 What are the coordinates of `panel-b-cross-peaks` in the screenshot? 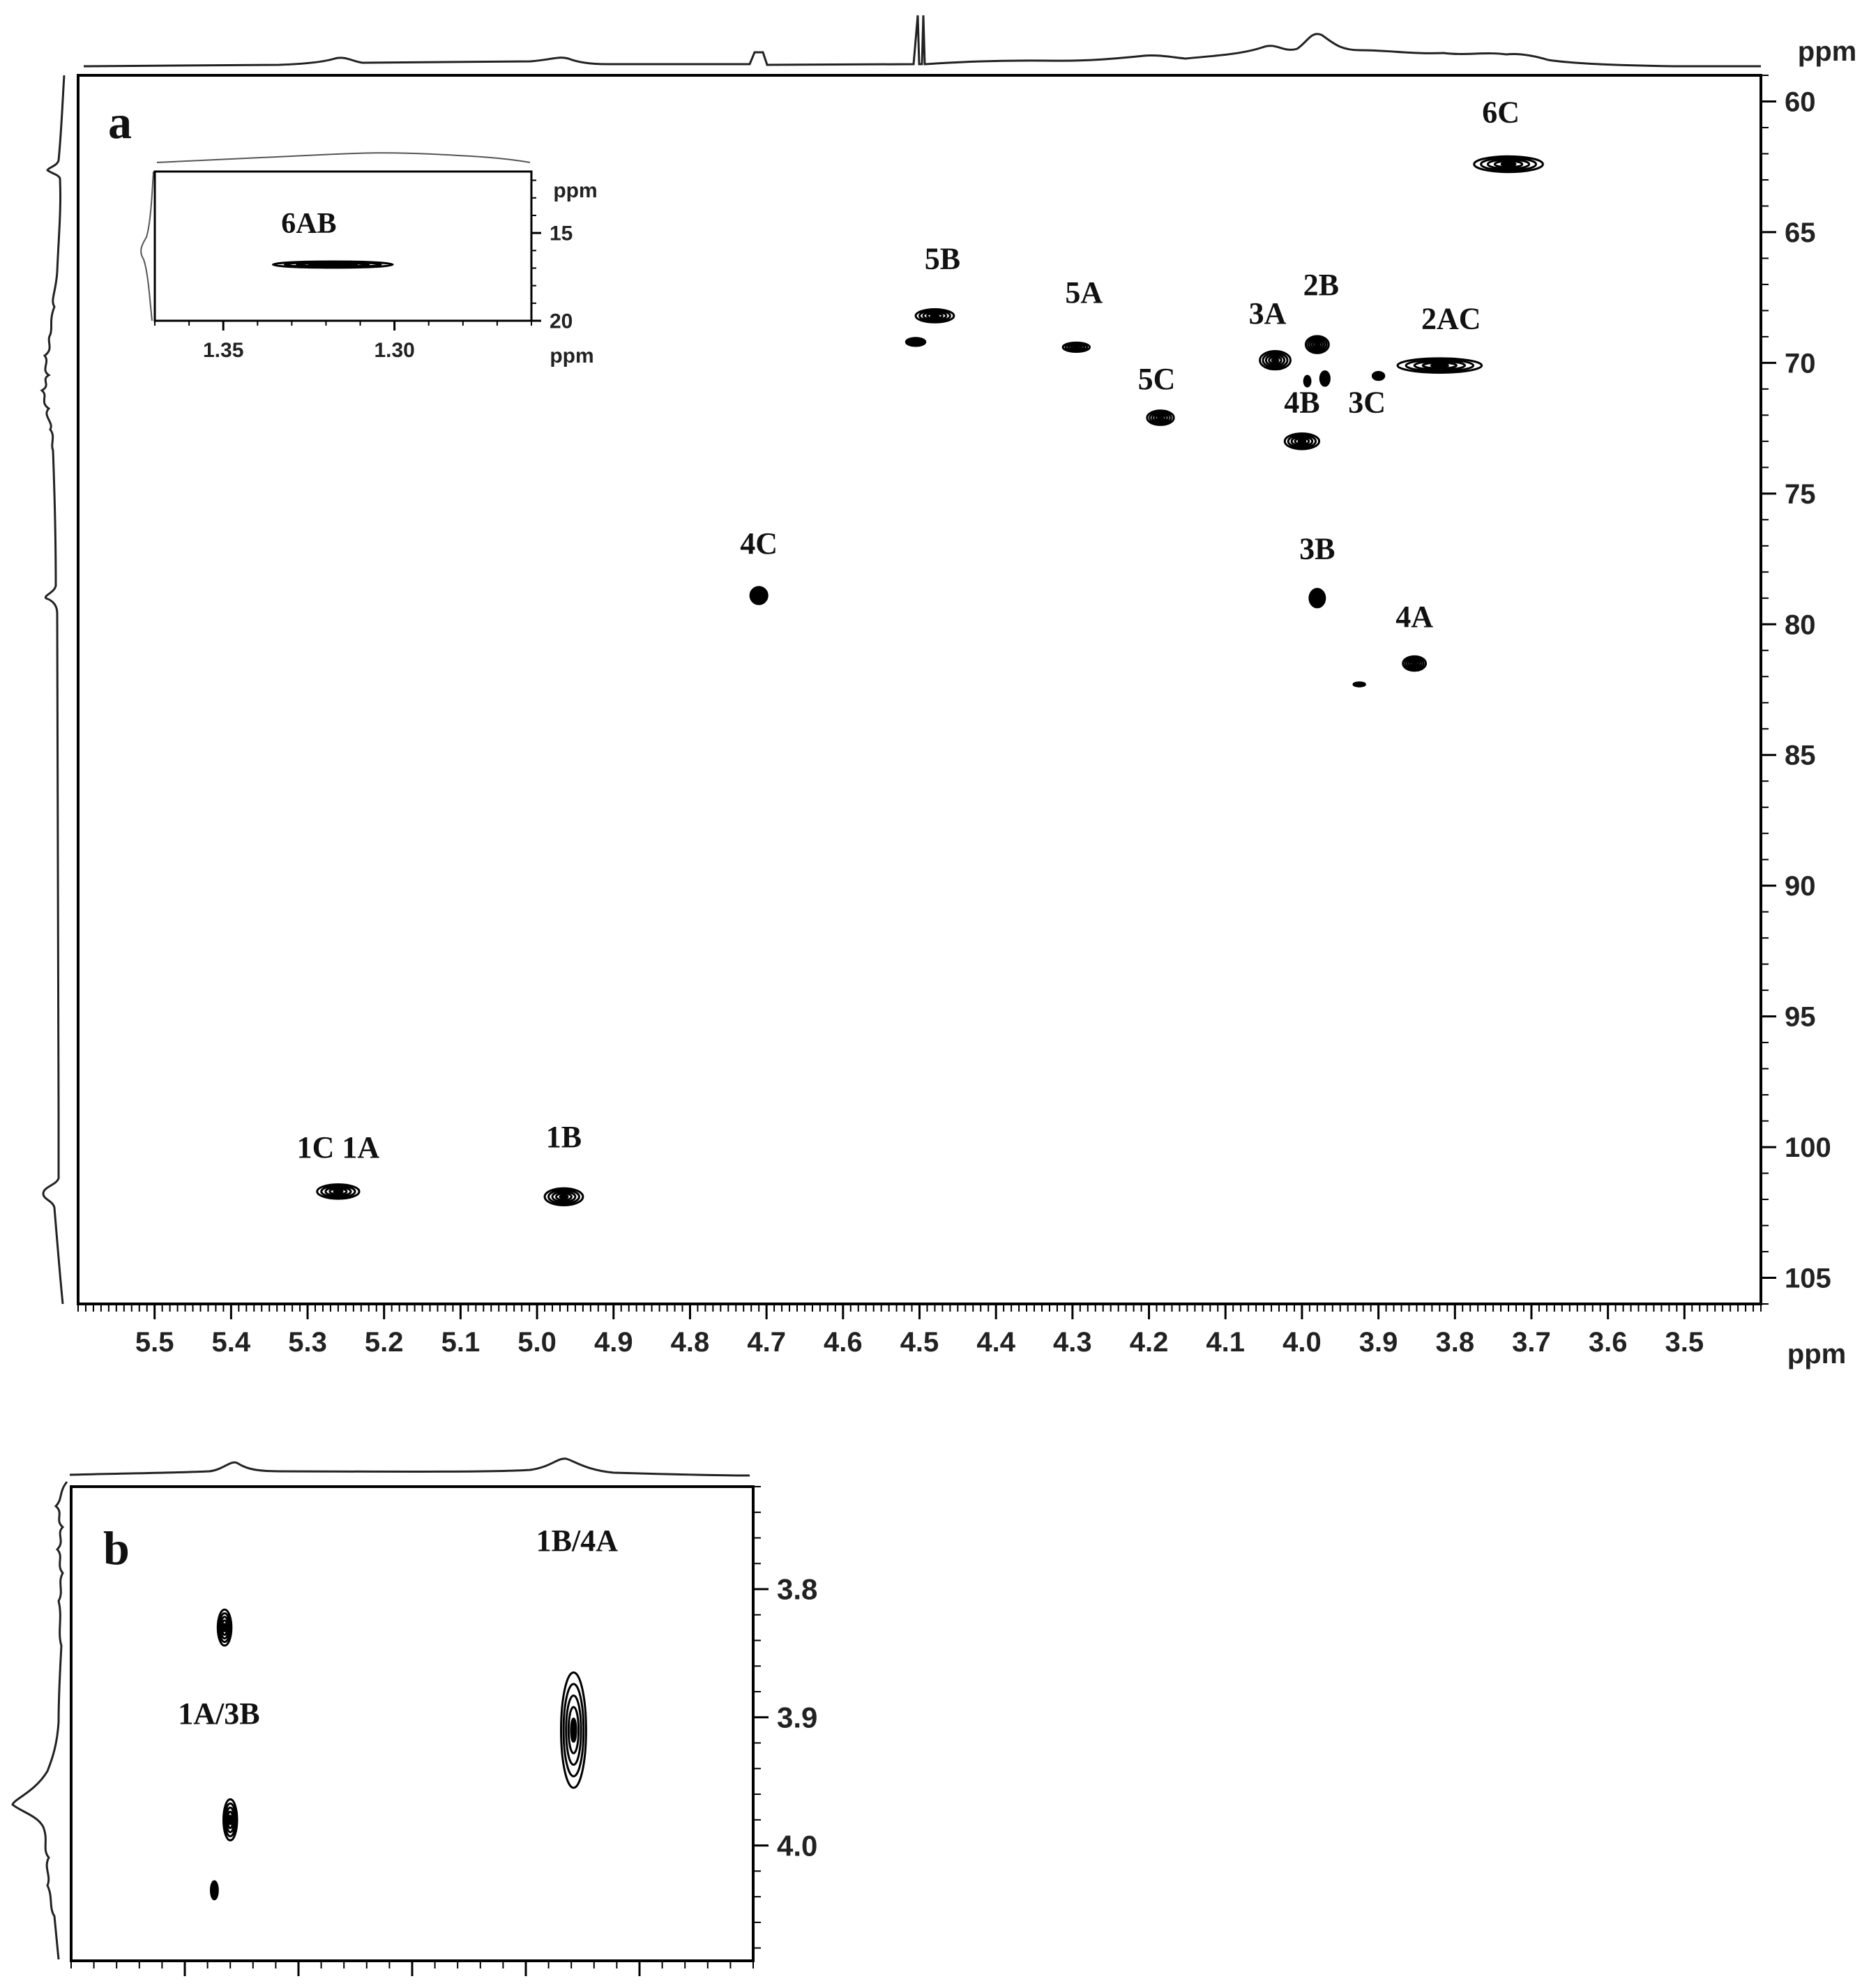 It's located at (398, 1755).